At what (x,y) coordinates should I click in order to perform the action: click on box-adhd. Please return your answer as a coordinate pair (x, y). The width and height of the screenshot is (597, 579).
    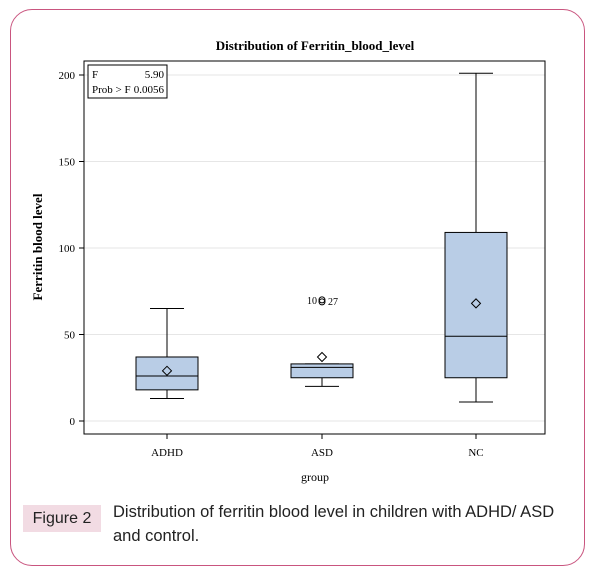
    Looking at the image, I should click on (167, 354).